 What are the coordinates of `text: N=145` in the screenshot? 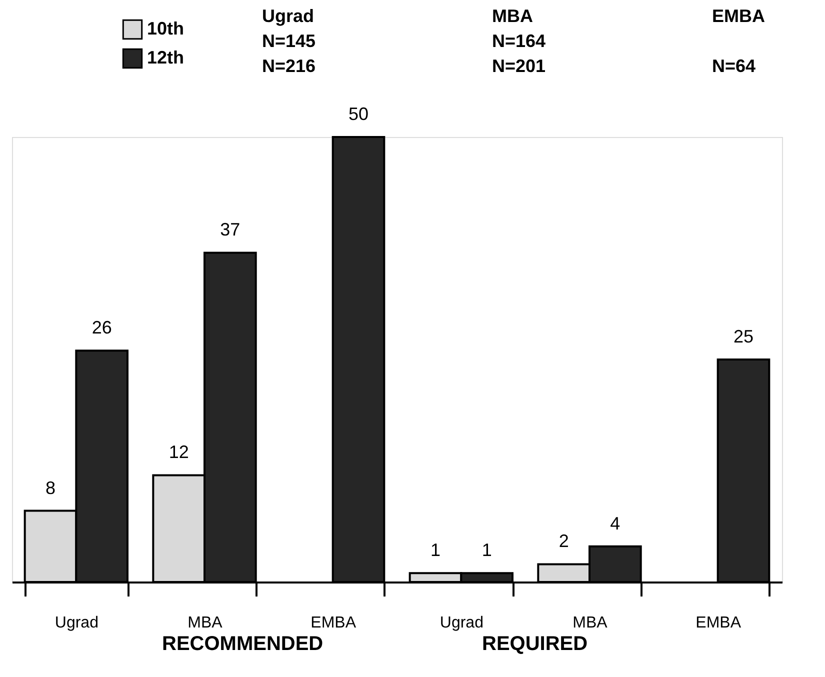 It's located at (289, 41).